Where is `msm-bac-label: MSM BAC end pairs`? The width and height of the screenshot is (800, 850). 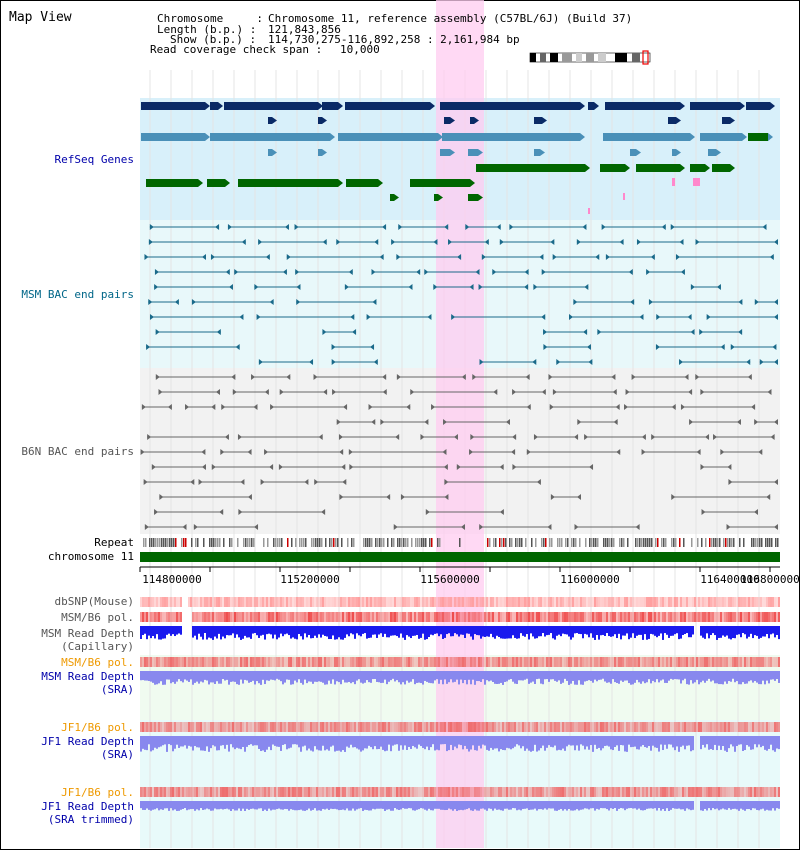
msm-bac-label: MSM BAC end pairs is located at coordinates (77, 294).